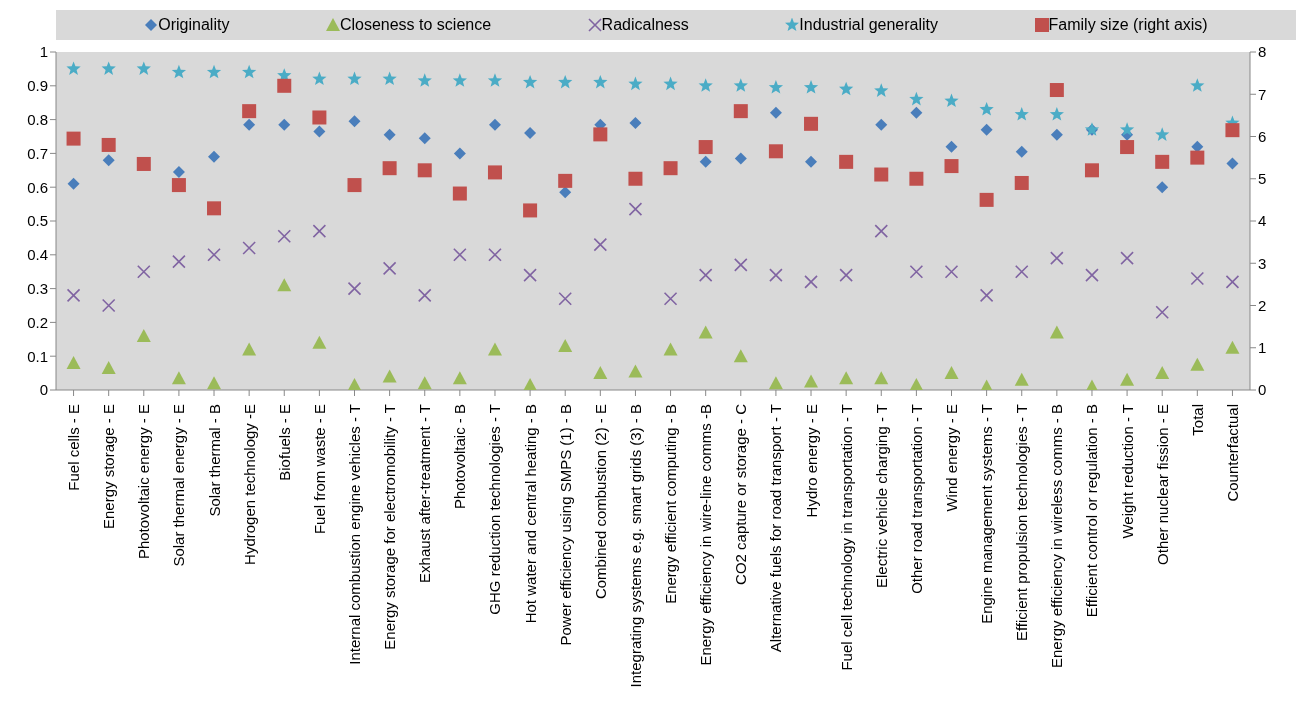 Image resolution: width=1314 pixels, height=708 pixels. What do you see at coordinates (43, 52) in the screenshot?
I see `y-tick-label: 1` at bounding box center [43, 52].